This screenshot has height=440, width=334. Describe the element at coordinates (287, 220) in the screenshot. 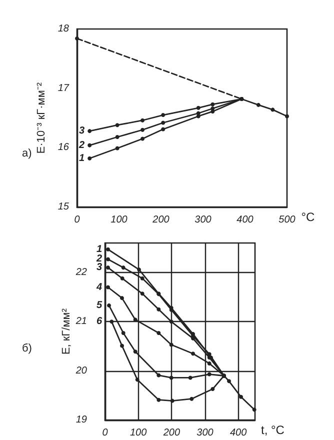

I see `x-tick-label: 500` at that location.